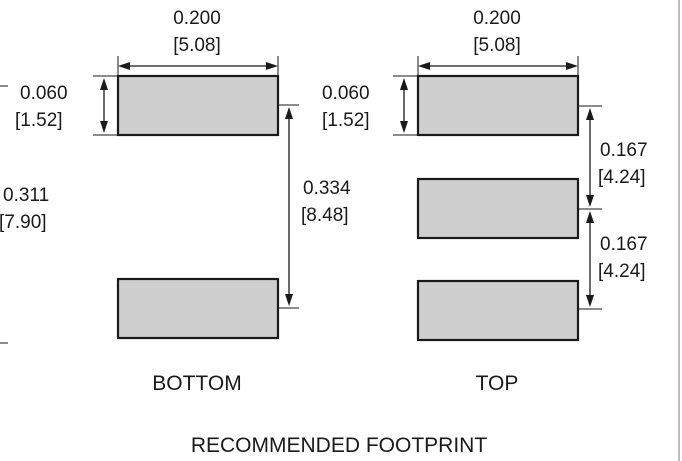 The image size is (682, 461). Describe the element at coordinates (590, 201) in the screenshot. I see `top-pitch1-arrow-down` at that location.